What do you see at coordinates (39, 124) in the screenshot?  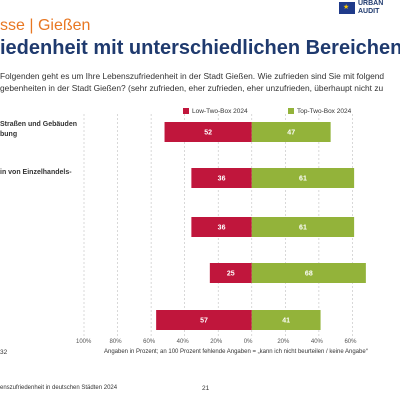 I see `category-label: Straßen und Gebäuden` at bounding box center [39, 124].